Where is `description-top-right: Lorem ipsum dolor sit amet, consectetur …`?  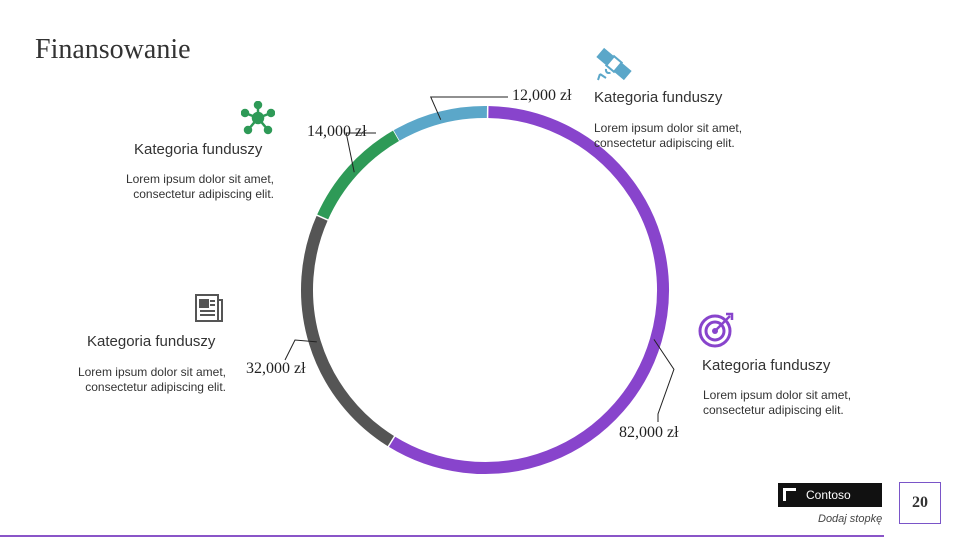 description-top-right: Lorem ipsum dolor sit amet, consectetur … is located at coordinates (668, 135).